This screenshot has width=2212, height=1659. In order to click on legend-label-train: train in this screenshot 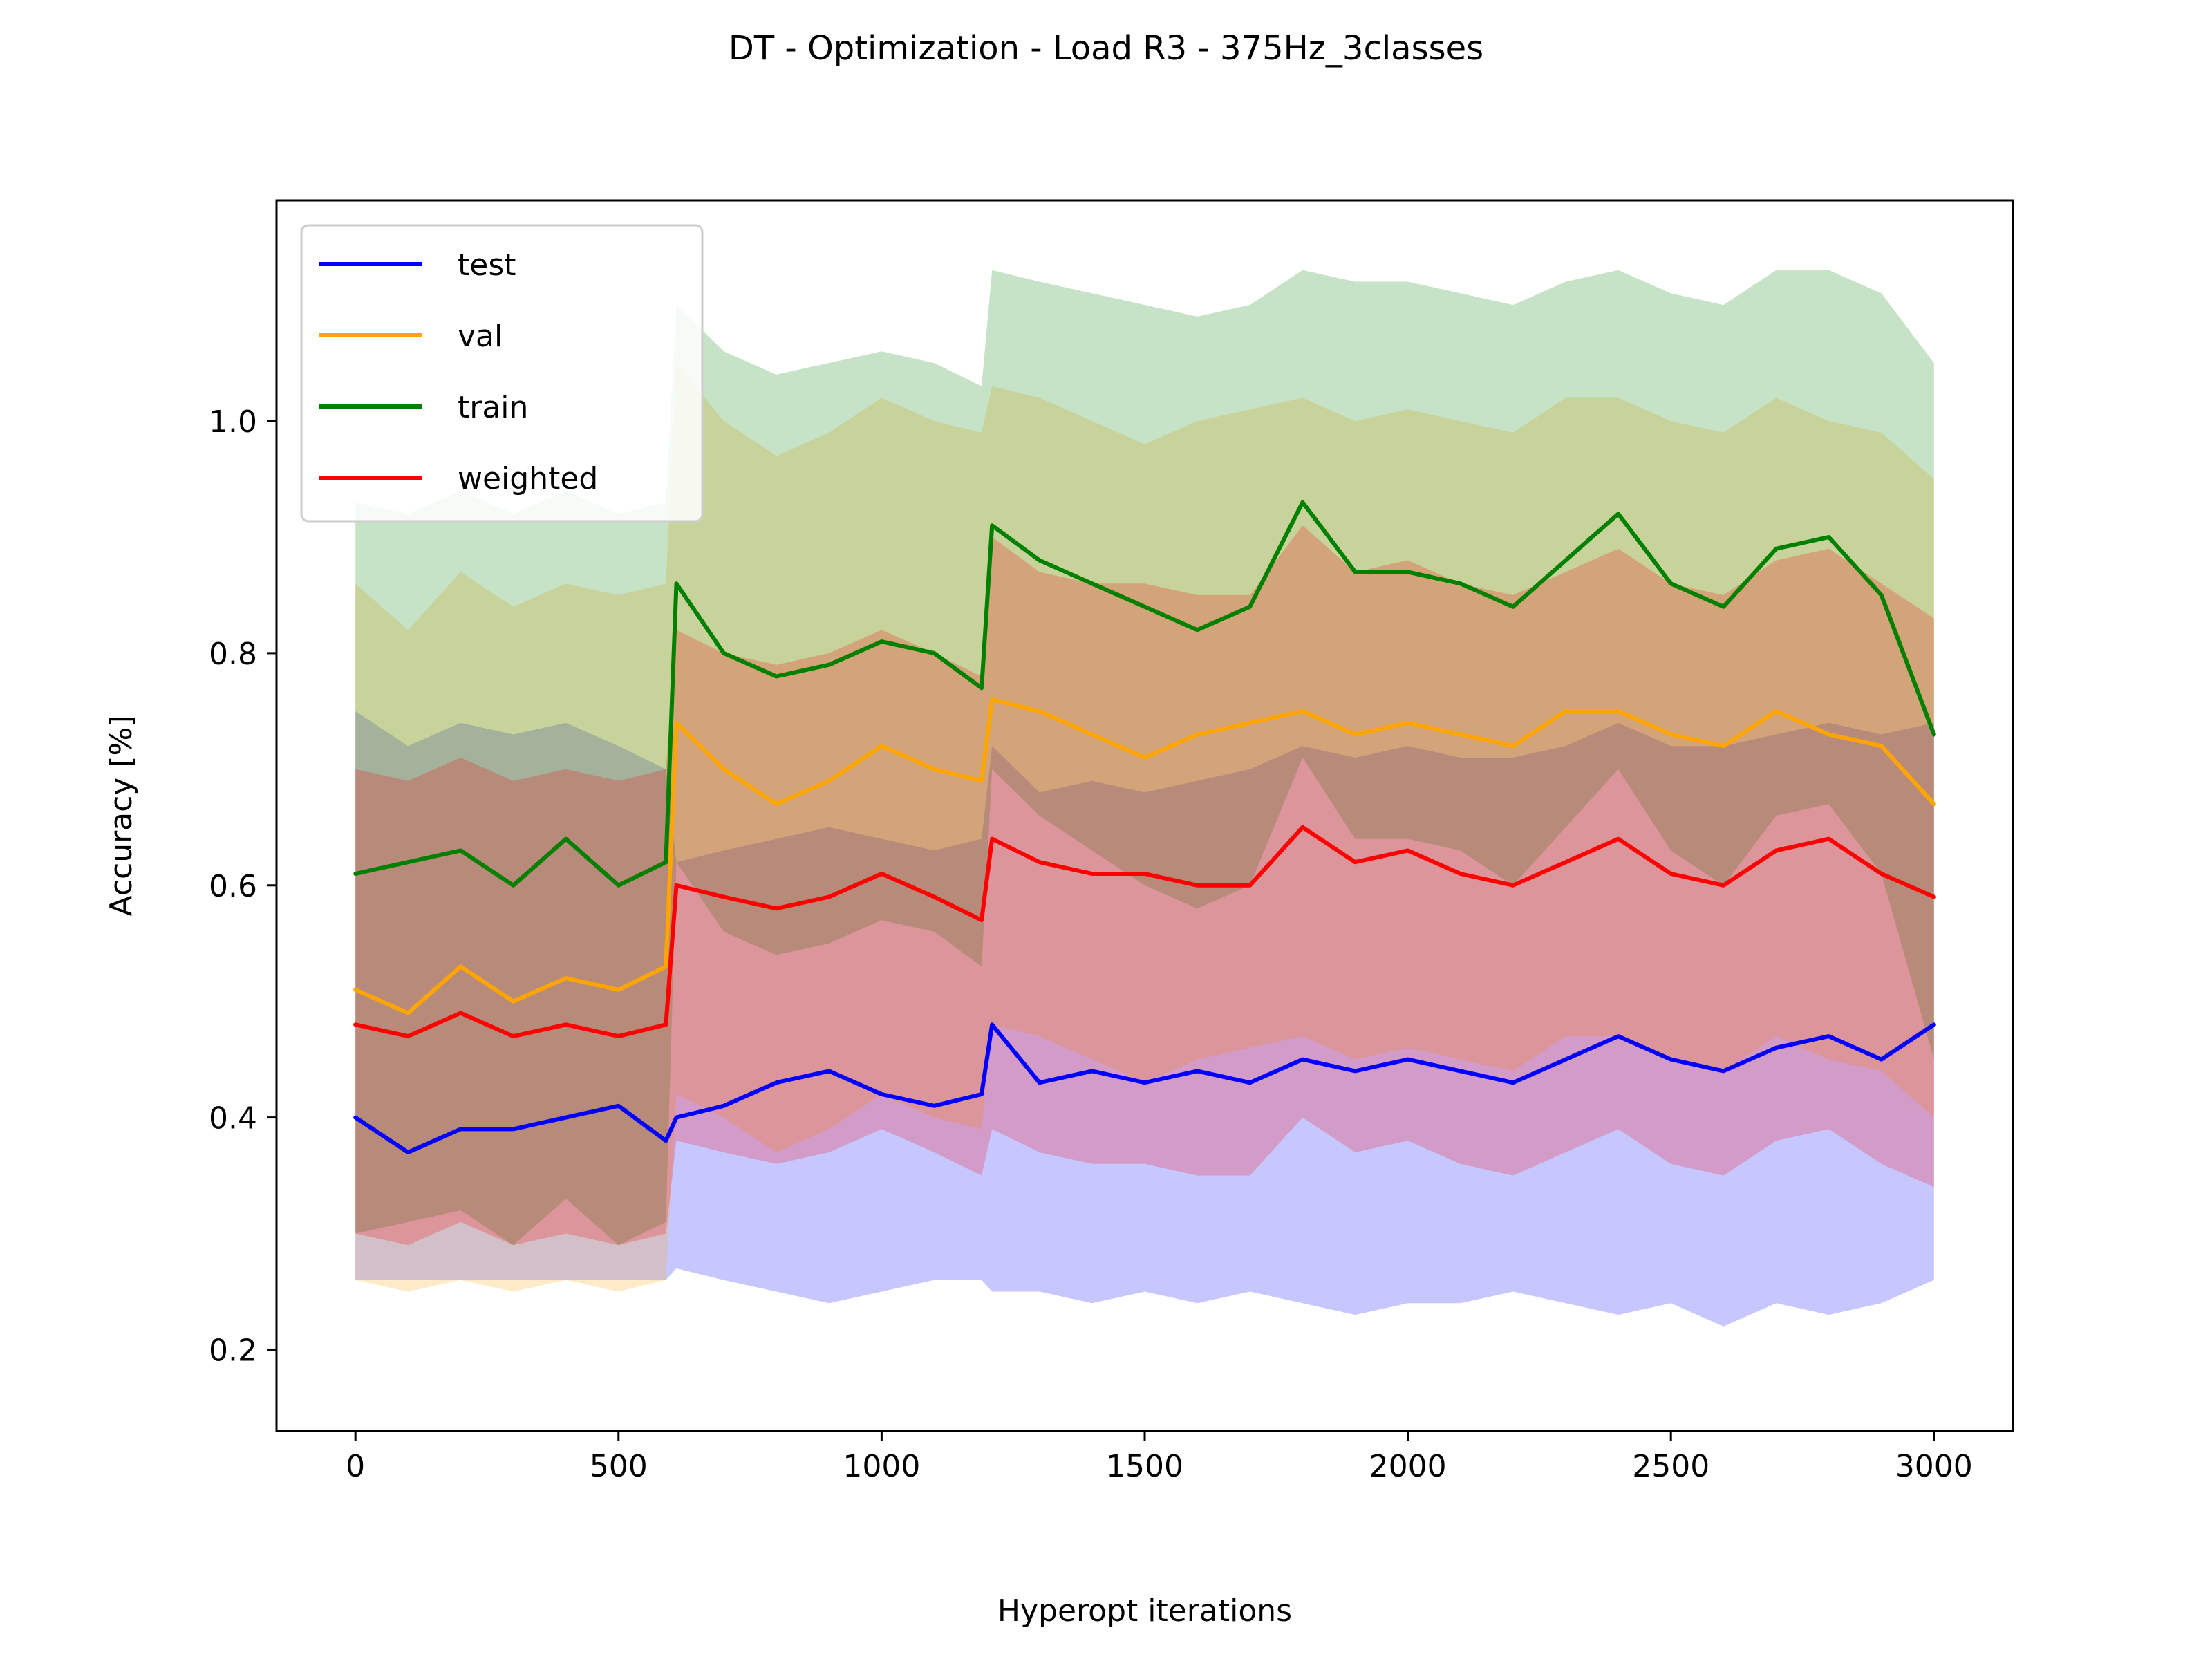, I will do `click(493, 407)`.